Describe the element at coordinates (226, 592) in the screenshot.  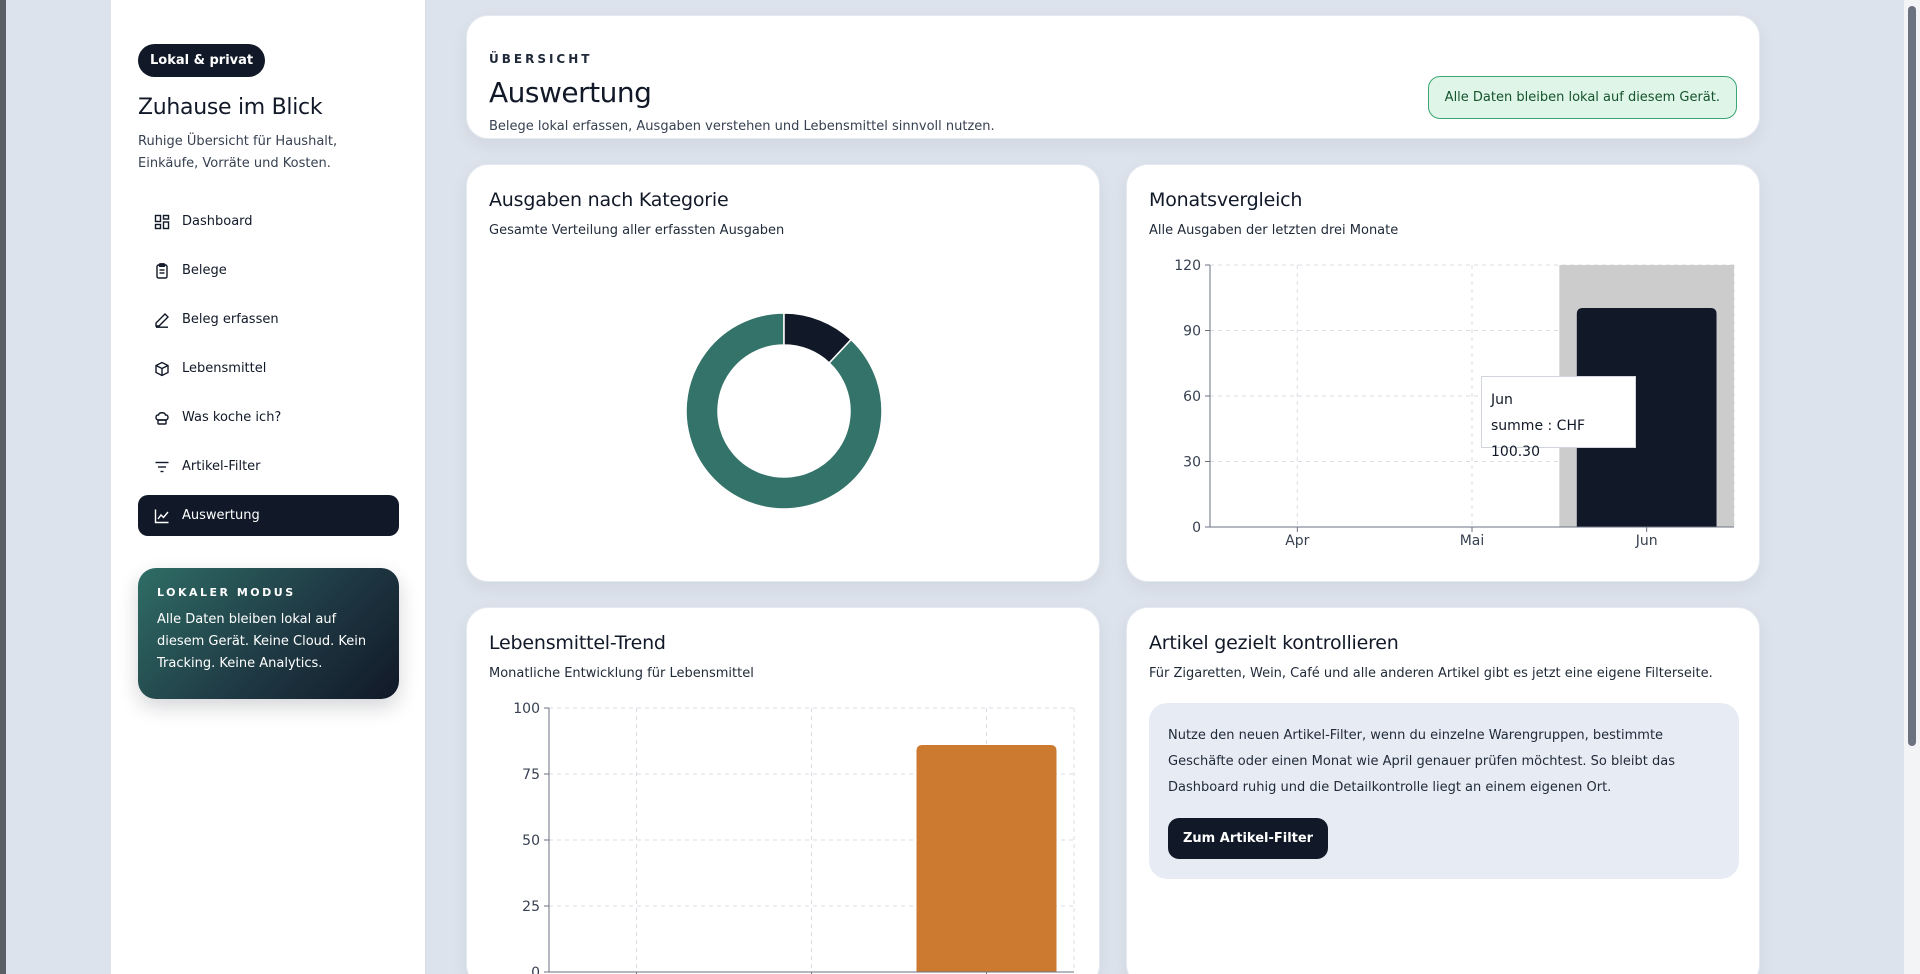
I see `local-mode-title: LOKALER MODUS` at that location.